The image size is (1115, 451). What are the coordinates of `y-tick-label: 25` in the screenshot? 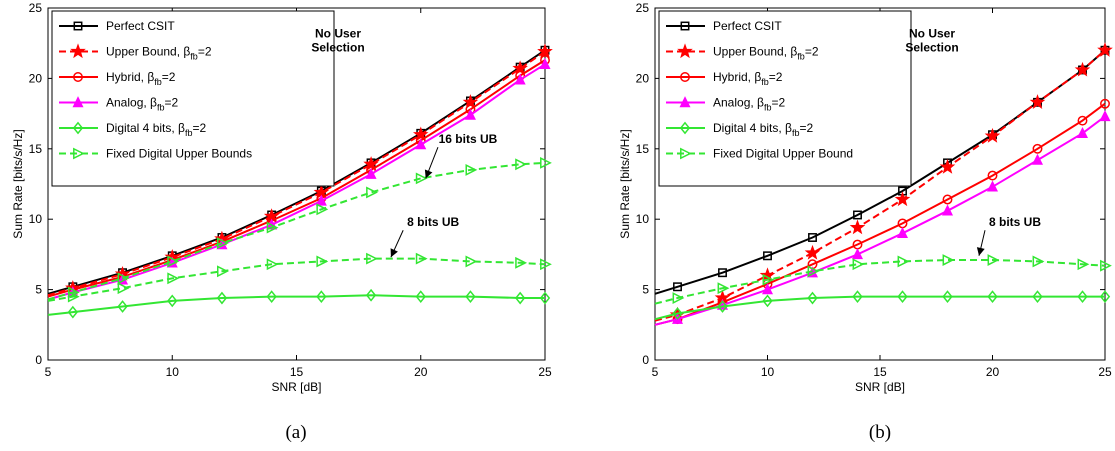 It's located at (36, 8).